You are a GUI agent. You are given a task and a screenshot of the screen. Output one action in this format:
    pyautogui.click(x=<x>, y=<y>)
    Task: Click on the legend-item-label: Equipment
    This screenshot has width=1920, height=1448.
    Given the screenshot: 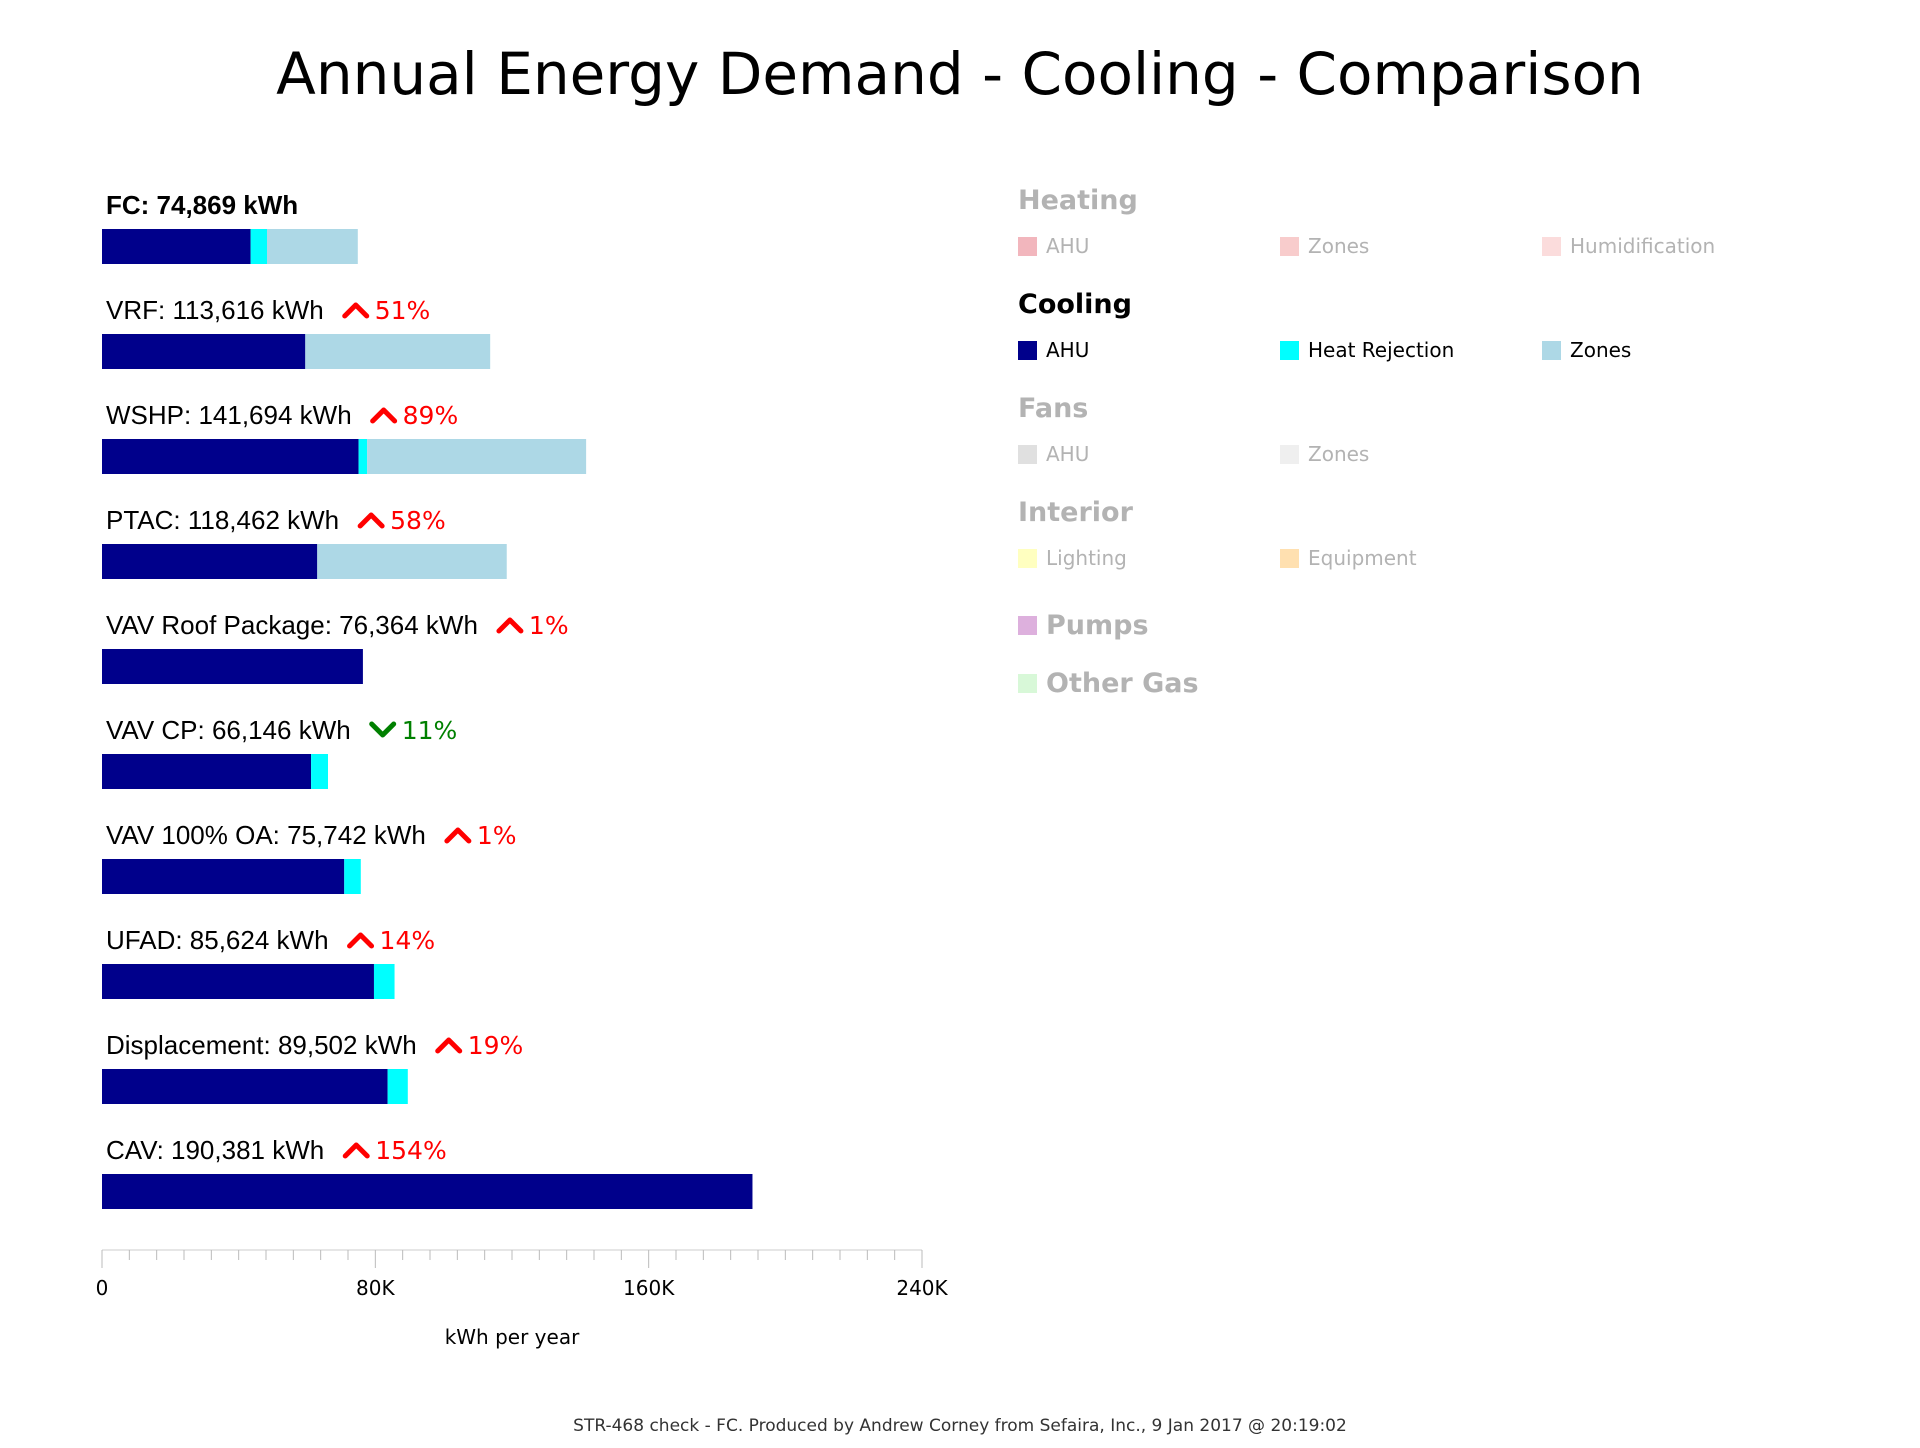 What is the action you would take?
    pyautogui.click(x=1362, y=558)
    